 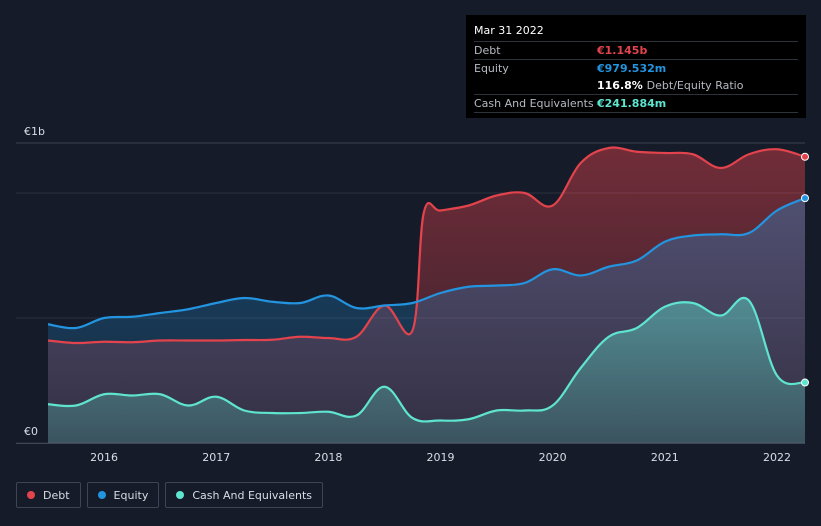 What do you see at coordinates (553, 457) in the screenshot?
I see `x-tick-label: 2020` at bounding box center [553, 457].